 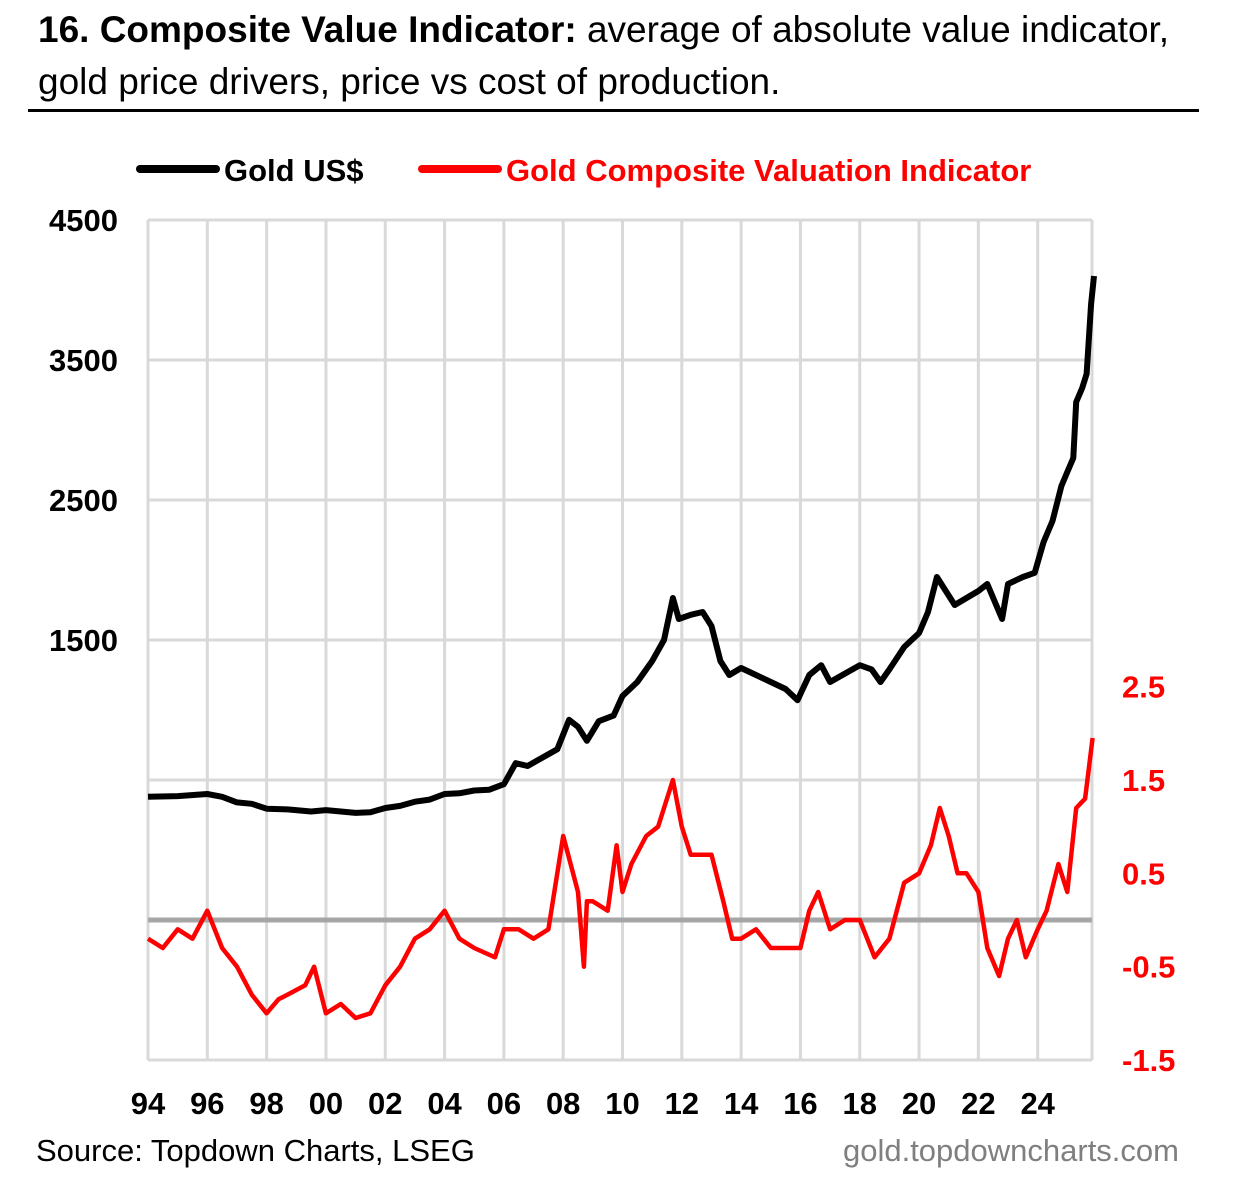 I want to click on y-right-tick-label: 1.5, so click(x=1143, y=780).